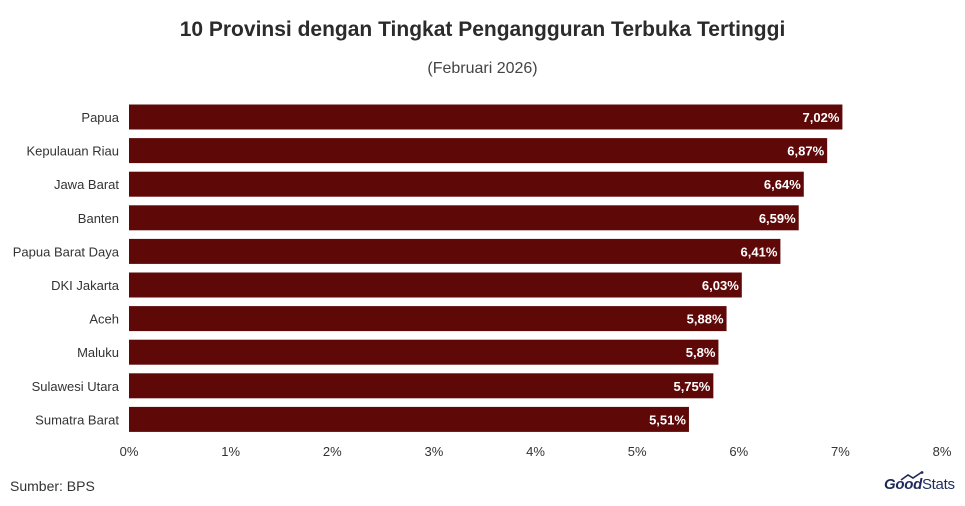  I want to click on bar-value-label: 5,8%, so click(701, 352).